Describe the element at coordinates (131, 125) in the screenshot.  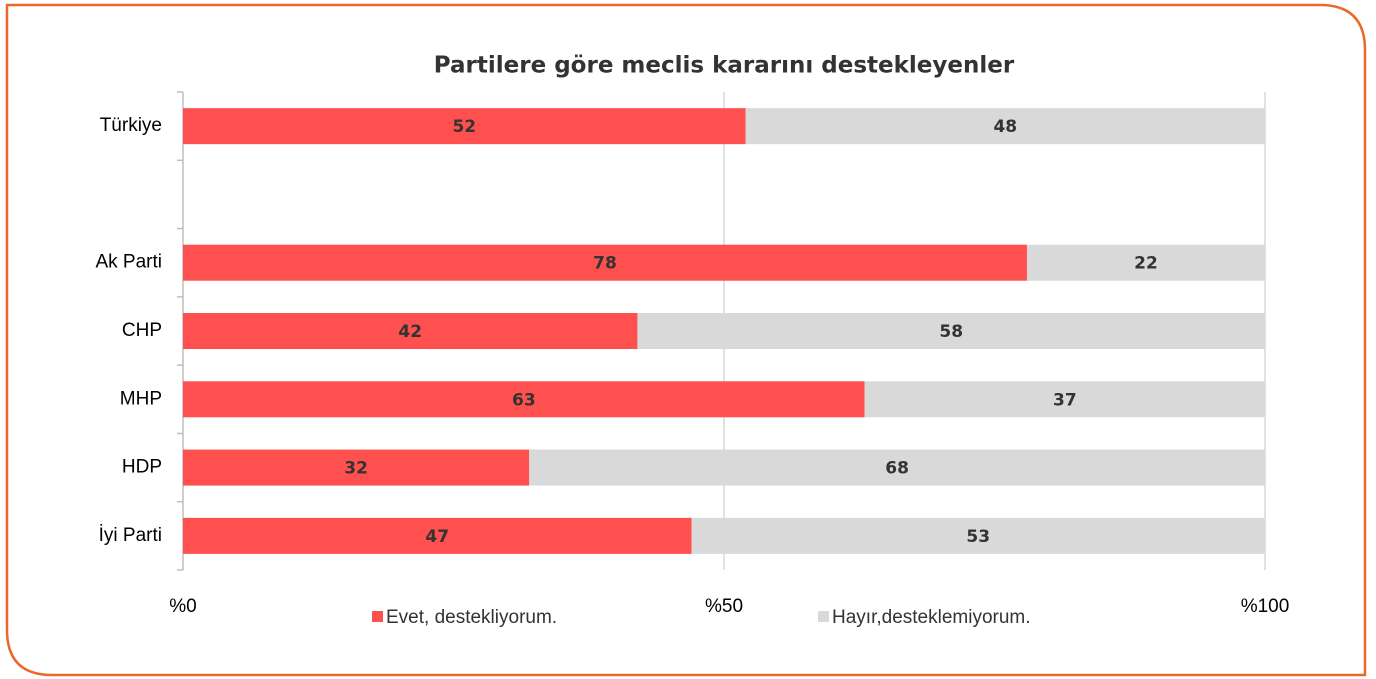
I see `y-tick-label: Türkiye` at that location.